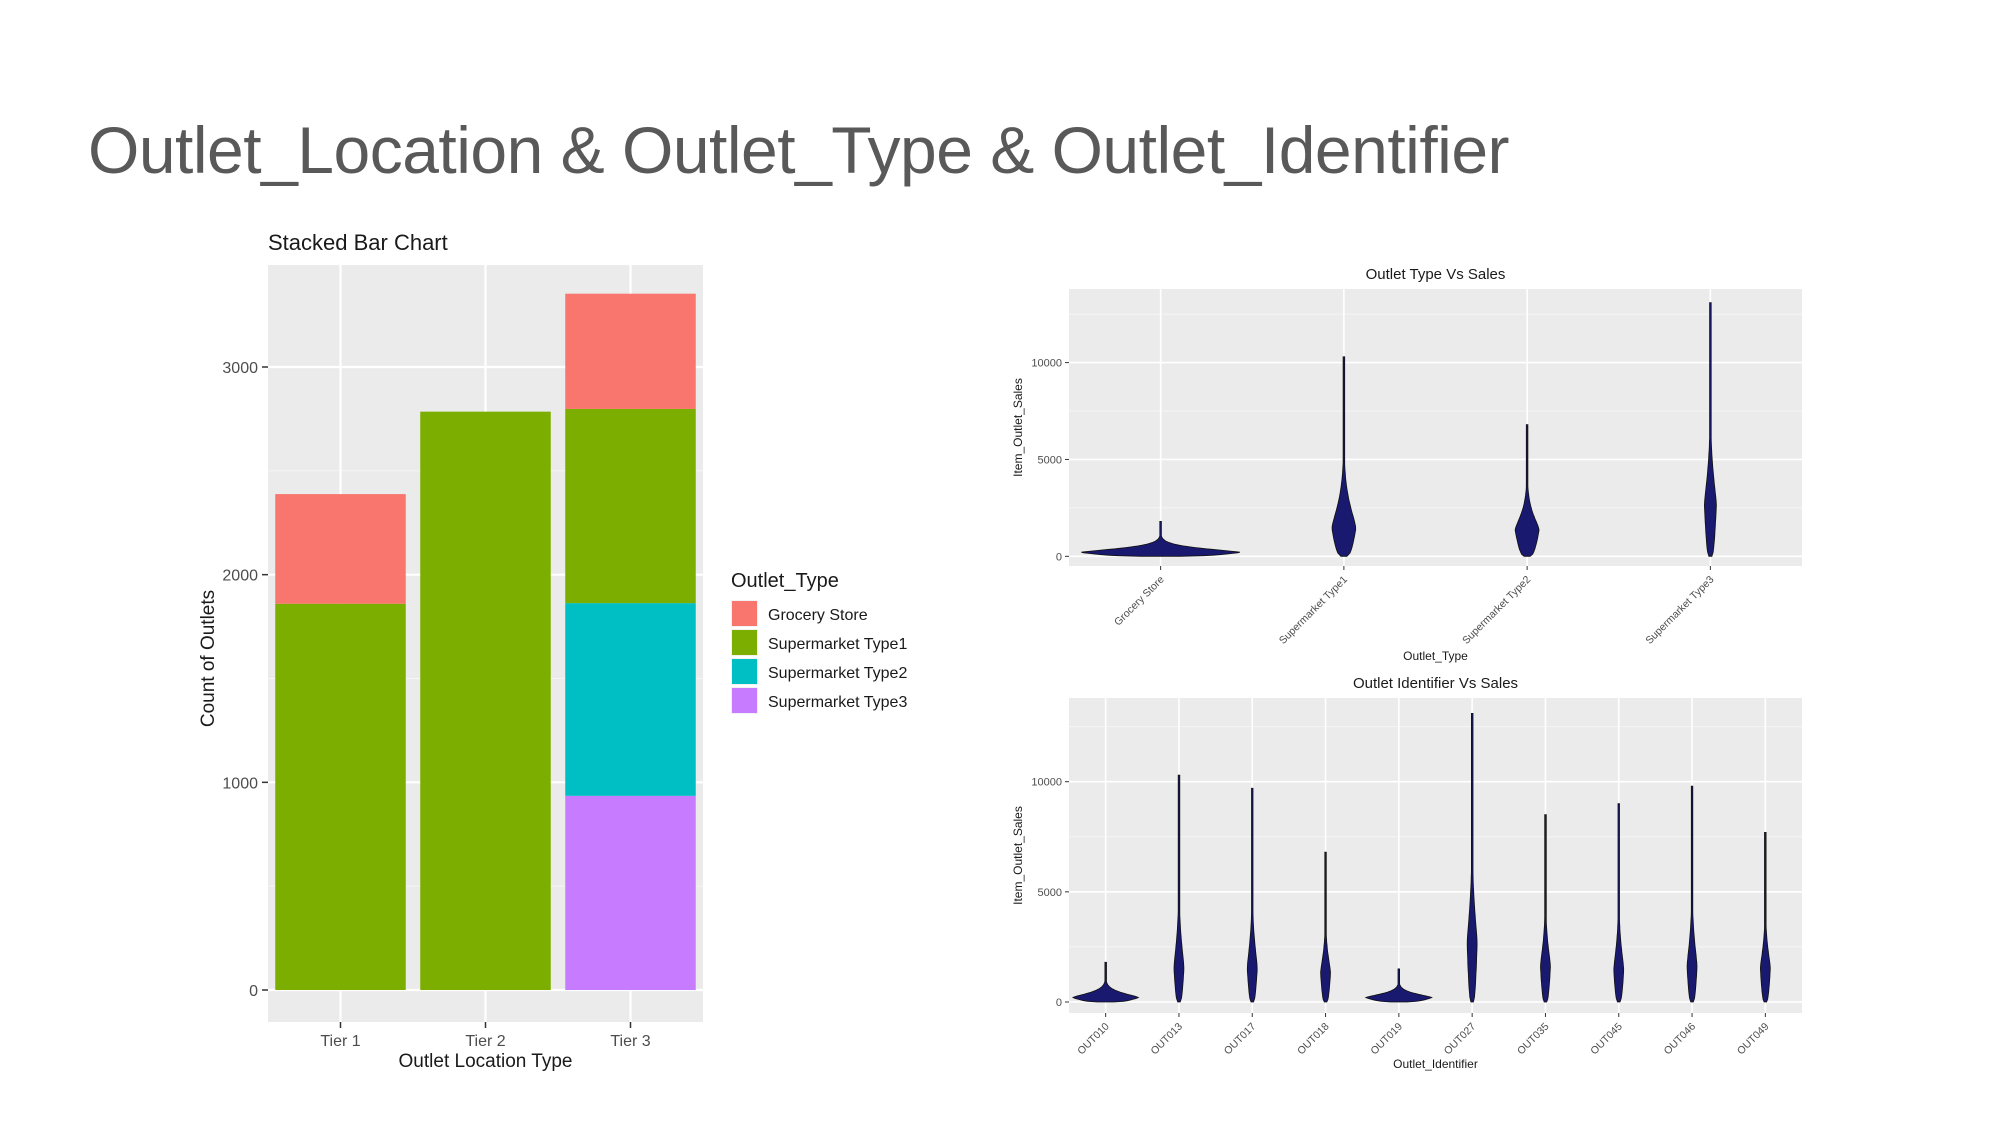  What do you see at coordinates (358, 242) in the screenshot?
I see `bar-chart-title: Stacked Bar Chart` at bounding box center [358, 242].